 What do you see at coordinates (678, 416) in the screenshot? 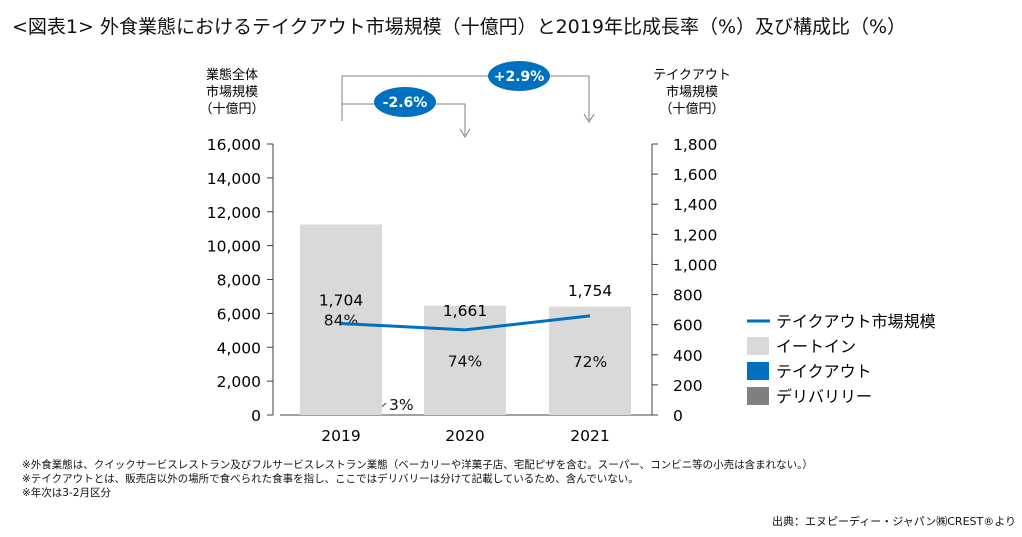
I see `right-tick-label: 0` at bounding box center [678, 416].